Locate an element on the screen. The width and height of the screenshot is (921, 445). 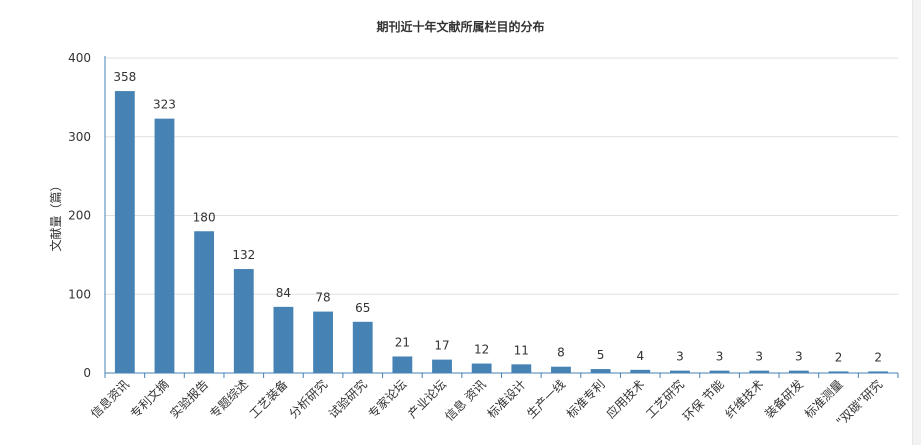
scrollbar-edge is located at coordinates (916, 222).